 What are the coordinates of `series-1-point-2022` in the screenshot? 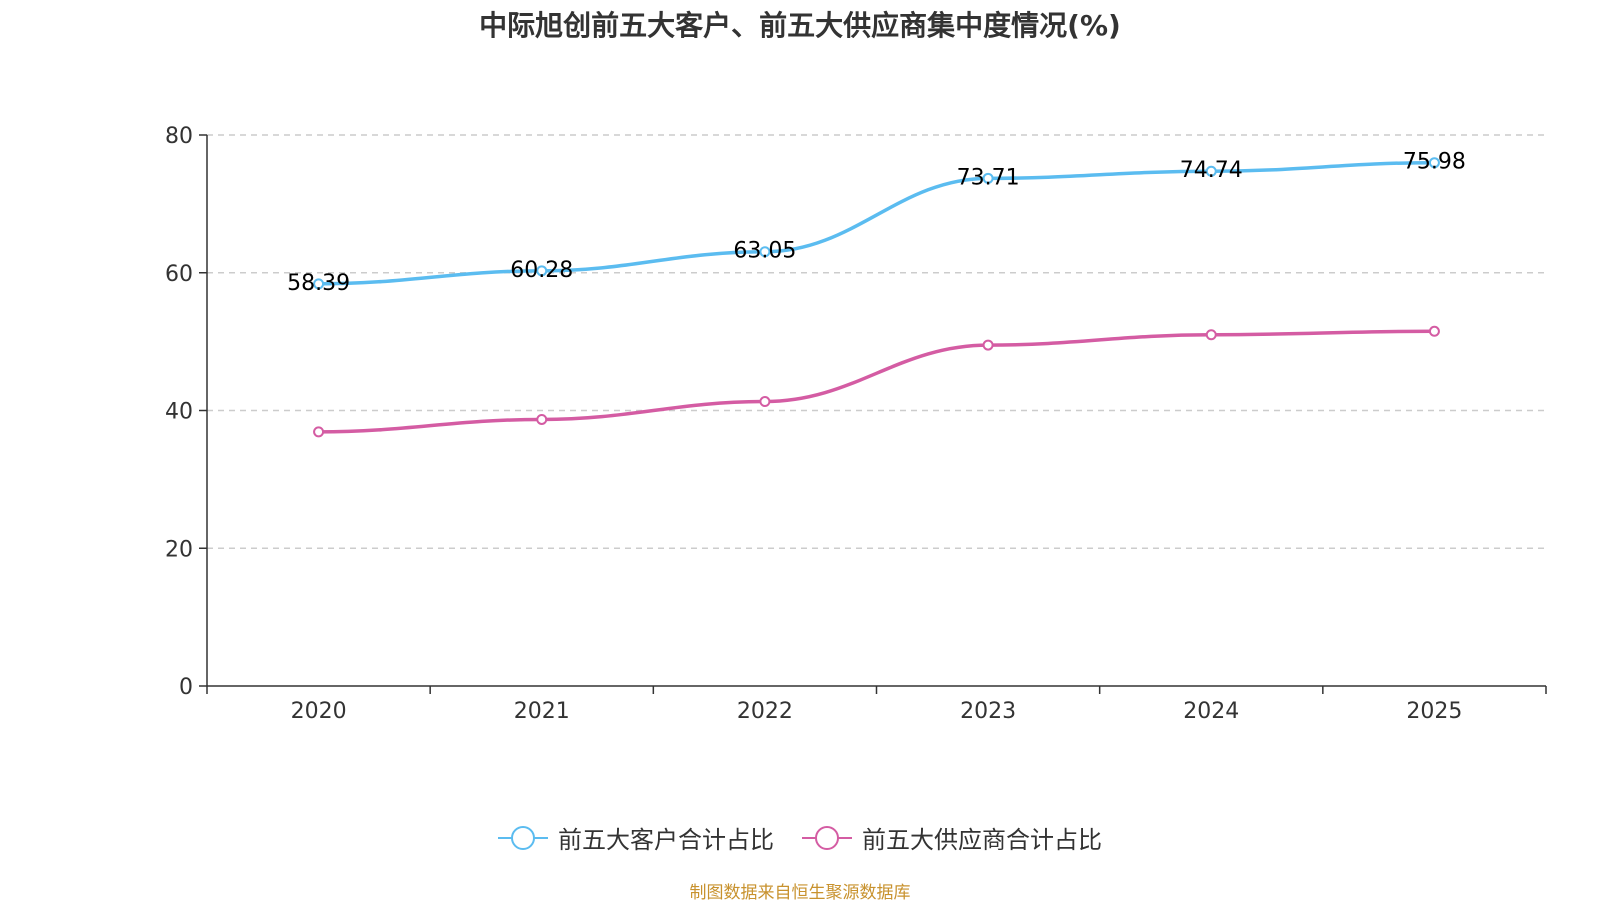 It's located at (765, 402).